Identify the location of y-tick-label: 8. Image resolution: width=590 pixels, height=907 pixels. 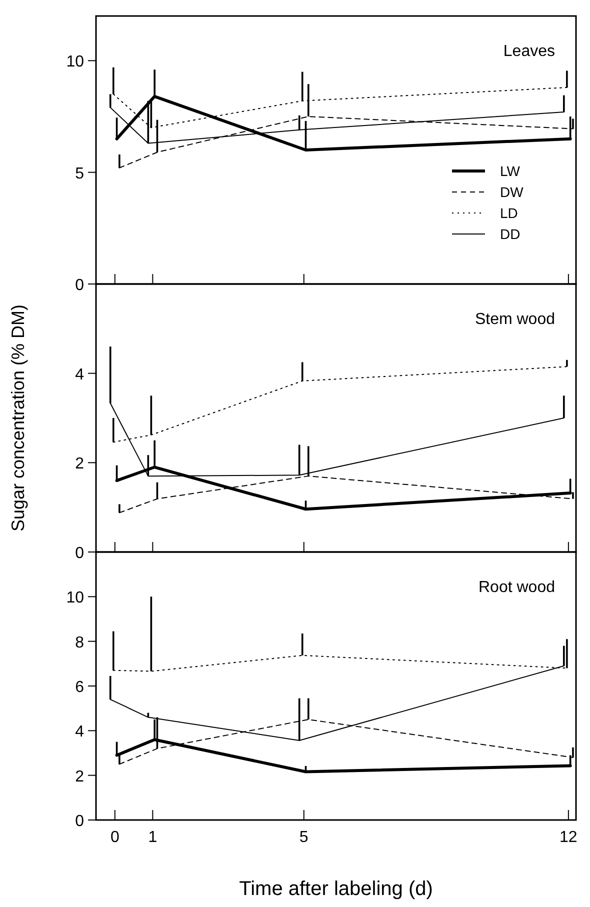
(79, 643).